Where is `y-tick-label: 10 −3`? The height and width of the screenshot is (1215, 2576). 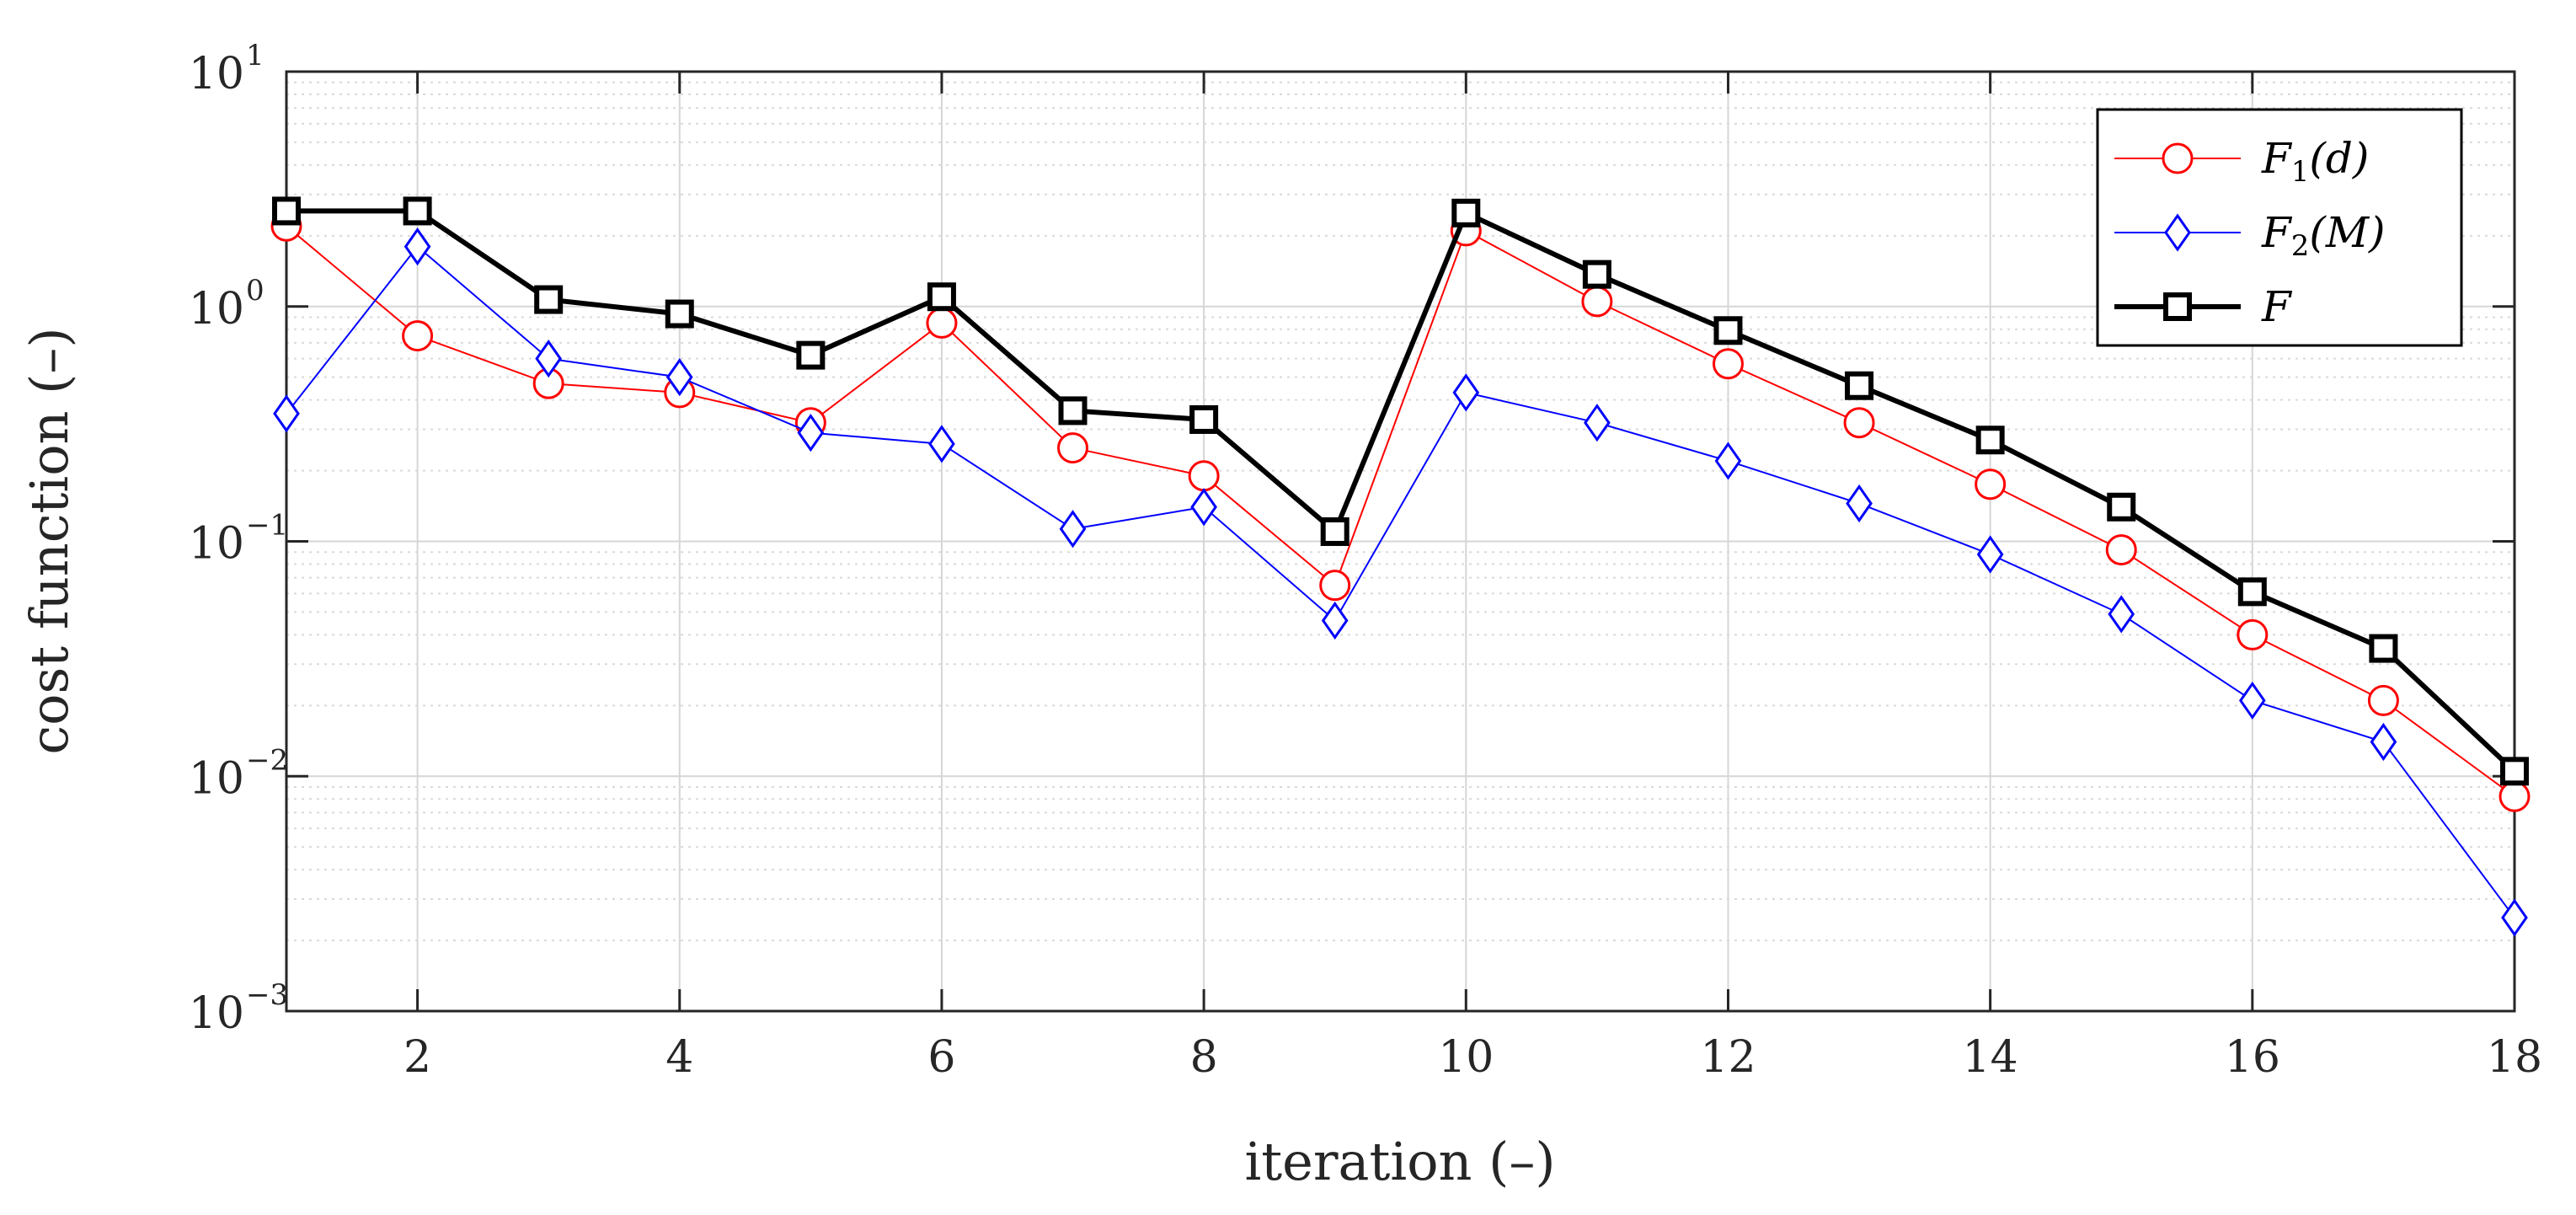
y-tick-label: 10 −3 is located at coordinates (238, 1008).